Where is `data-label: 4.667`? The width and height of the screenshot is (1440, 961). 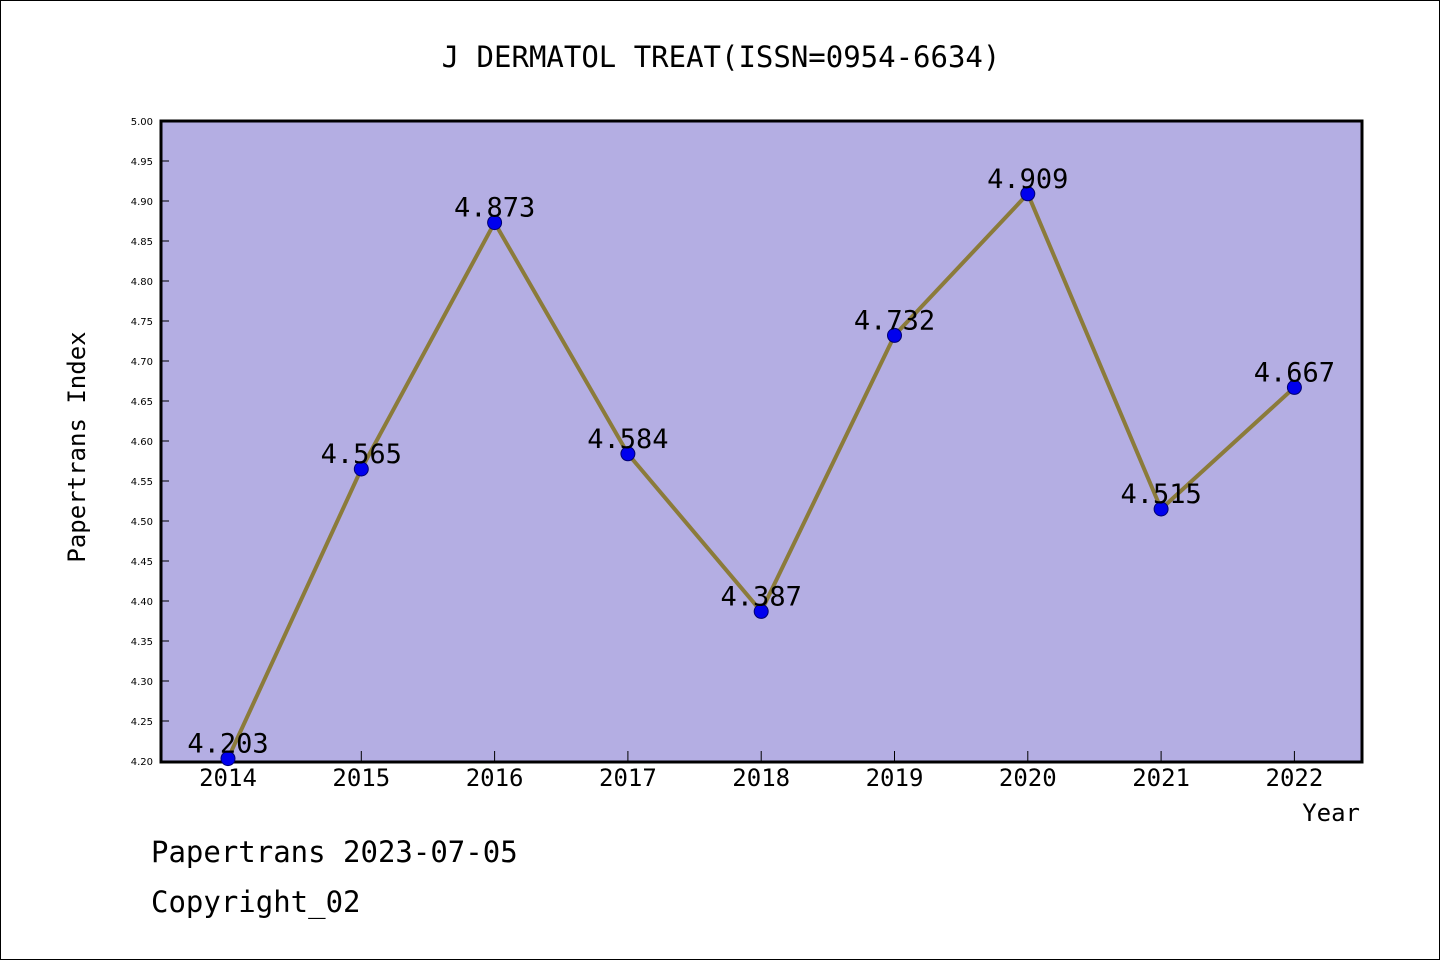 data-label: 4.667 is located at coordinates (1294, 372).